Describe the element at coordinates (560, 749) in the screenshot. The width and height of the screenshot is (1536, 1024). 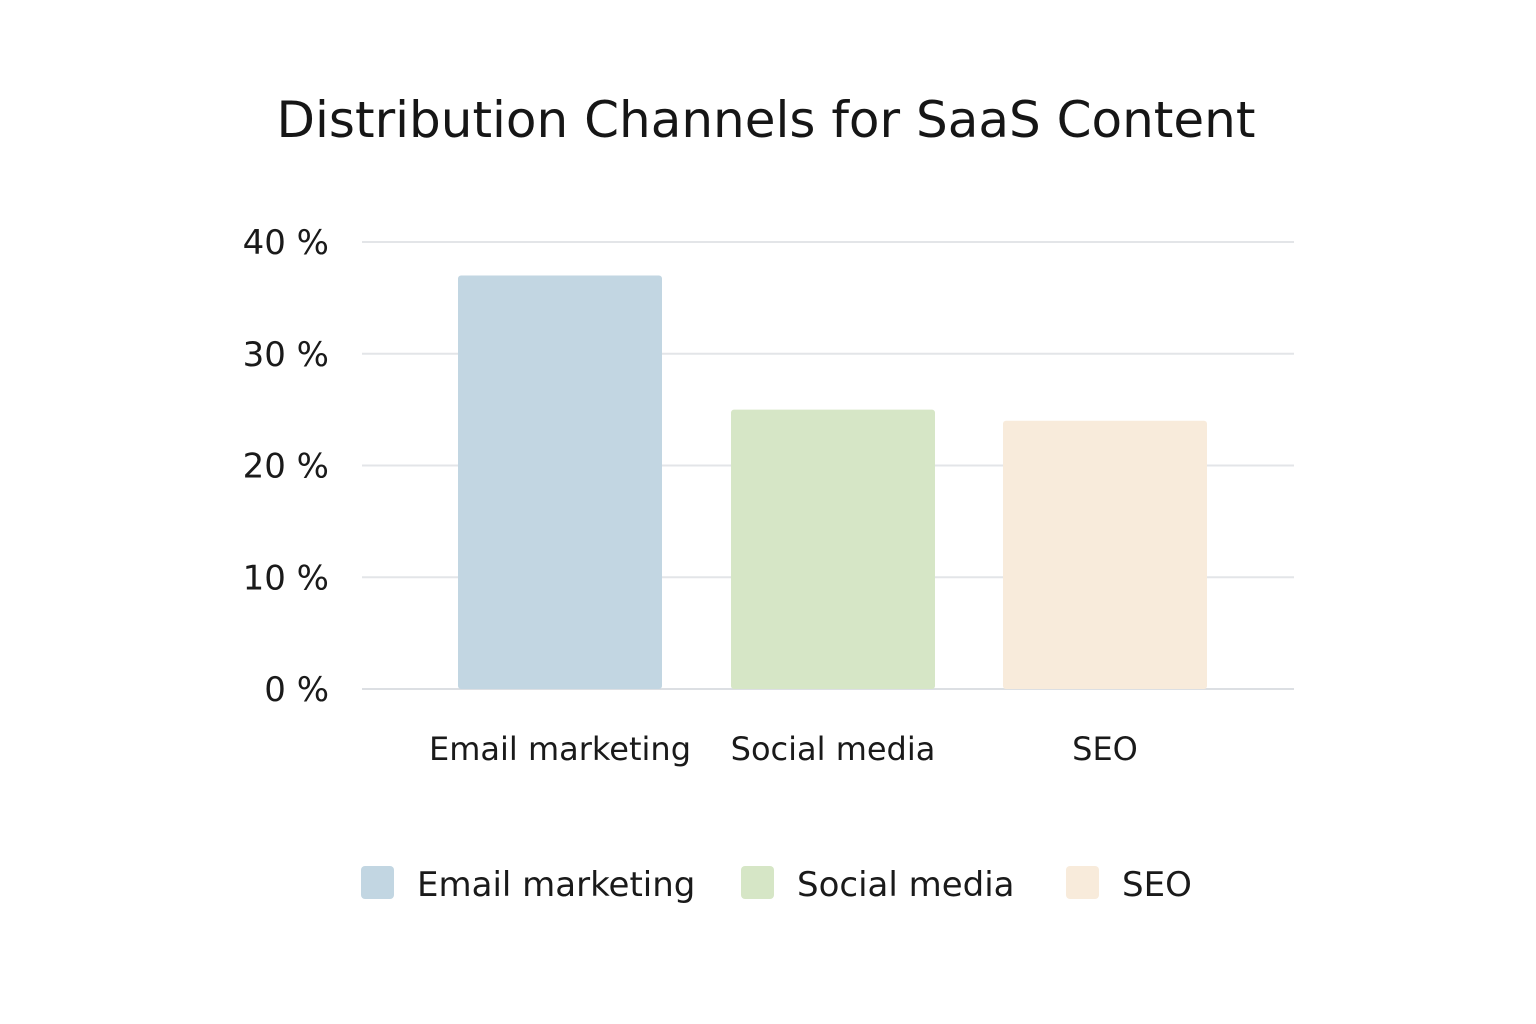
I see `x-tick-label: Email marketing` at that location.